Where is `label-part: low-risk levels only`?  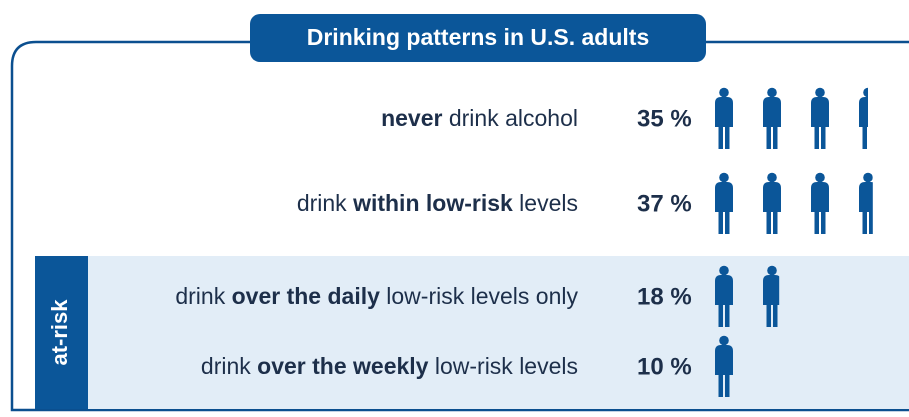 label-part: low-risk levels only is located at coordinates (479, 296).